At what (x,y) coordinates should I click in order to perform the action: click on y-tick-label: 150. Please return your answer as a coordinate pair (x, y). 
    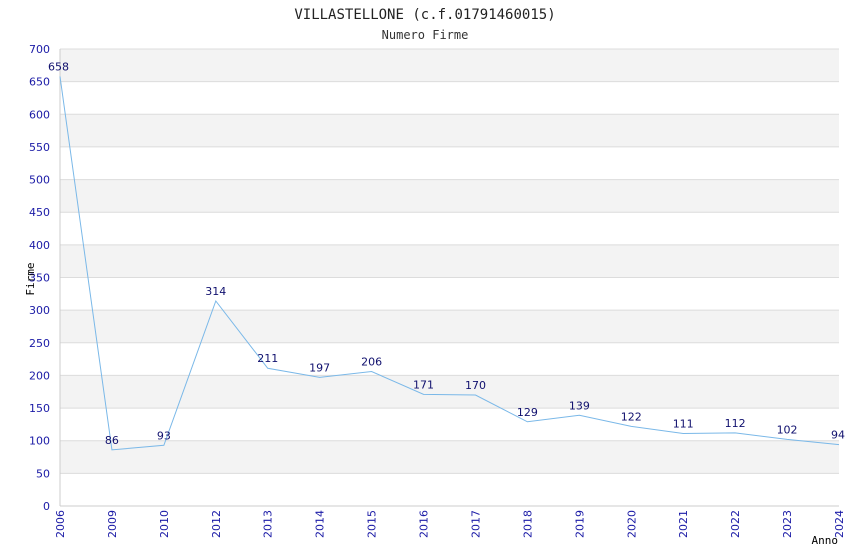
    Looking at the image, I should click on (39, 408).